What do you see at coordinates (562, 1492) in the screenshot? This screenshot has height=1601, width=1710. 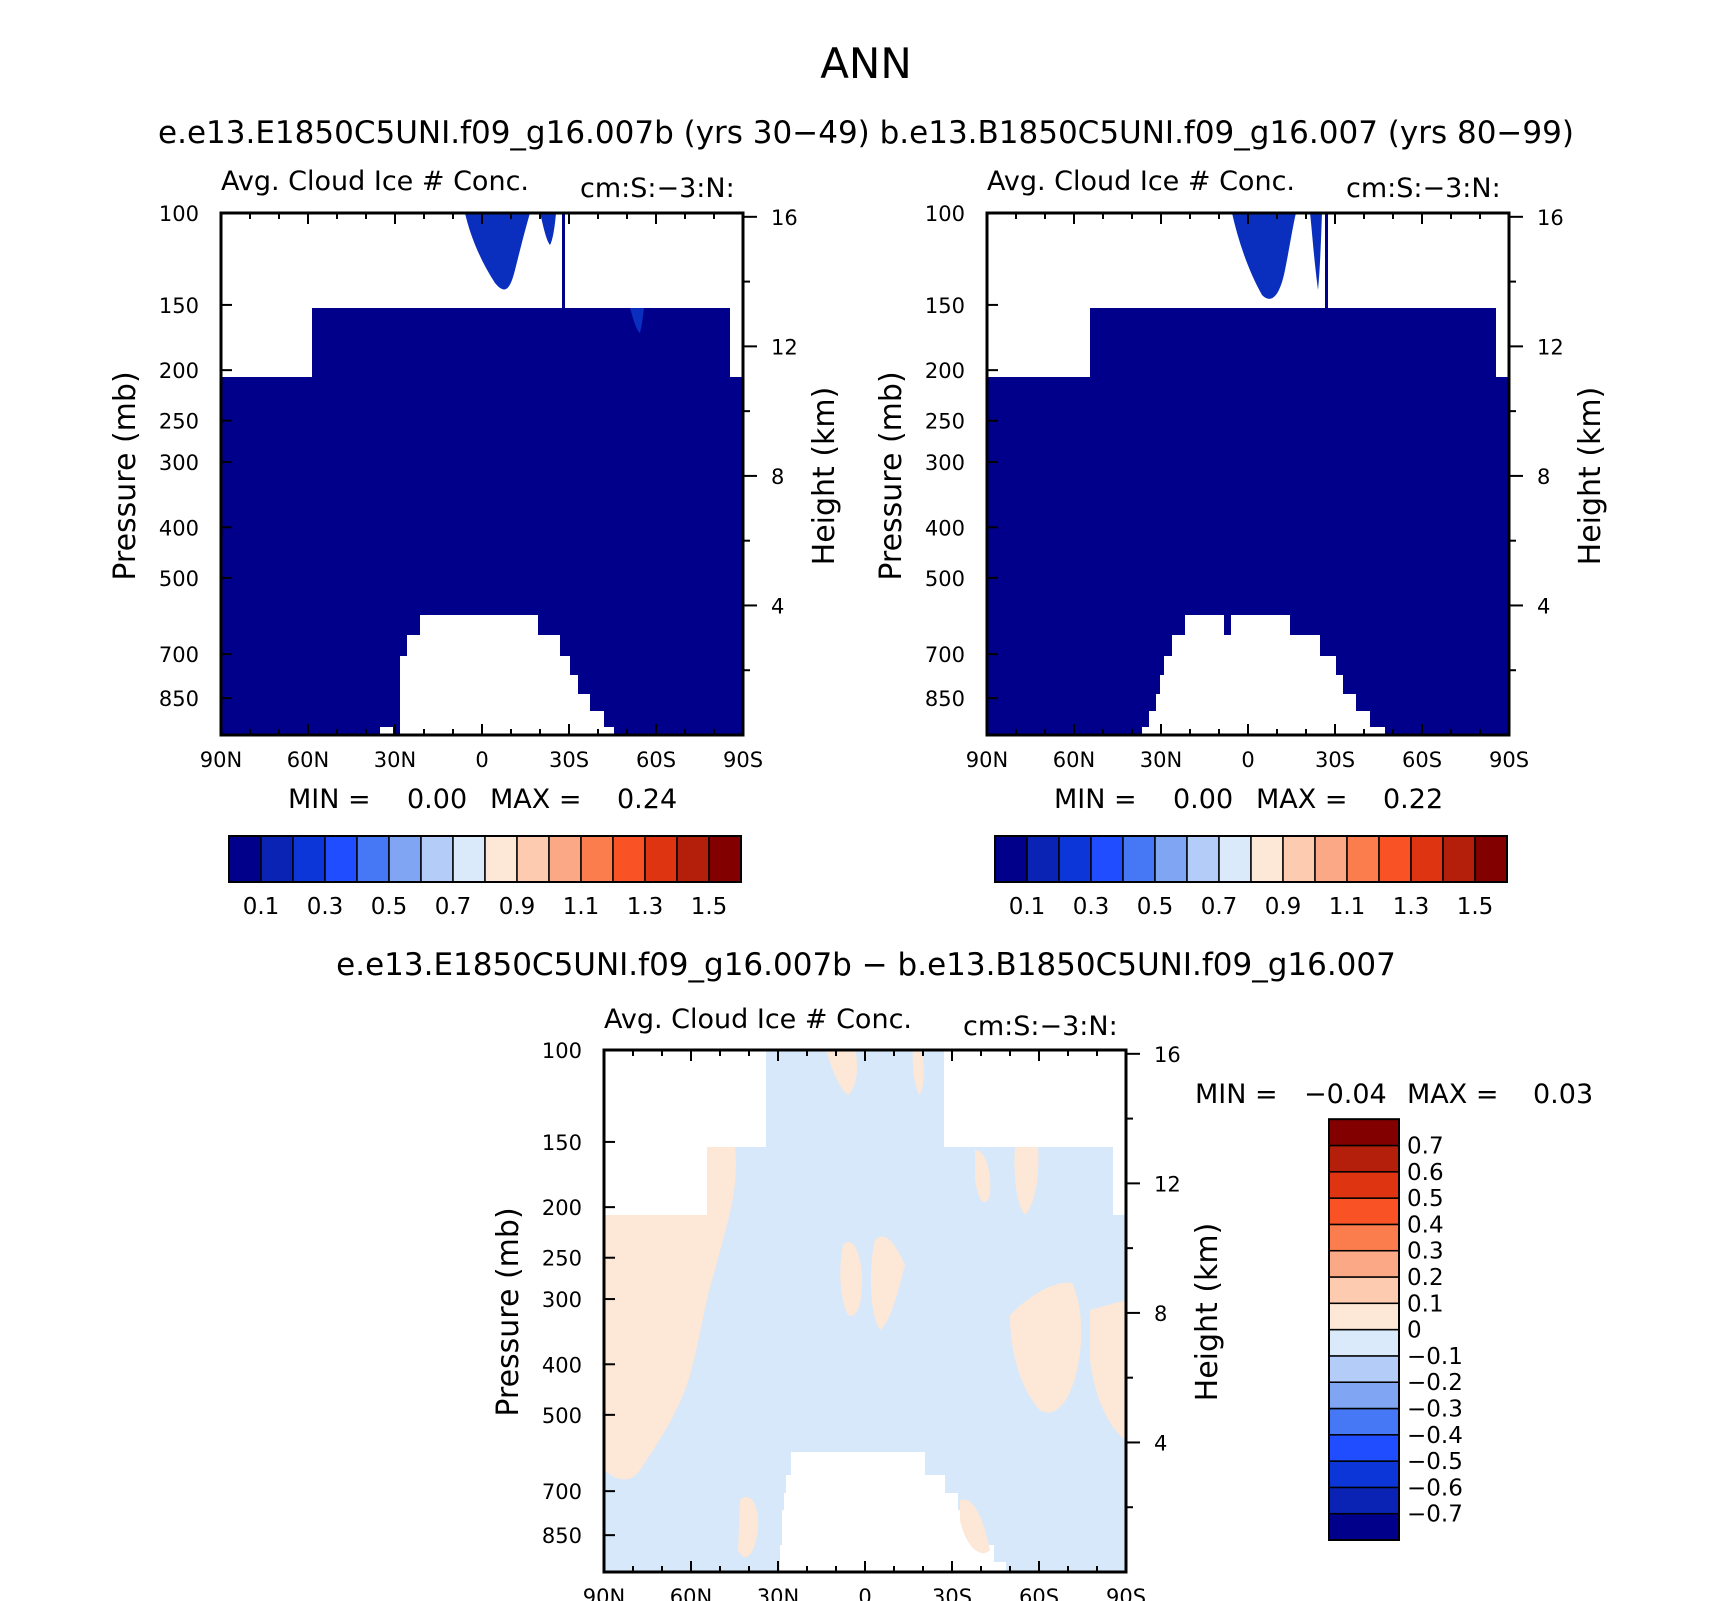 I see `diff-y-tick-label: 700` at bounding box center [562, 1492].